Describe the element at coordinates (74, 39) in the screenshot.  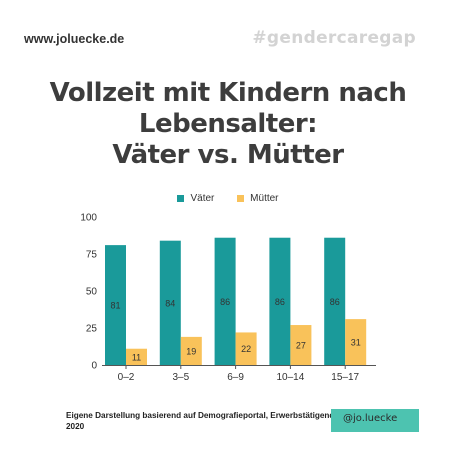
I see `site-url: www.joluecke.de` at that location.